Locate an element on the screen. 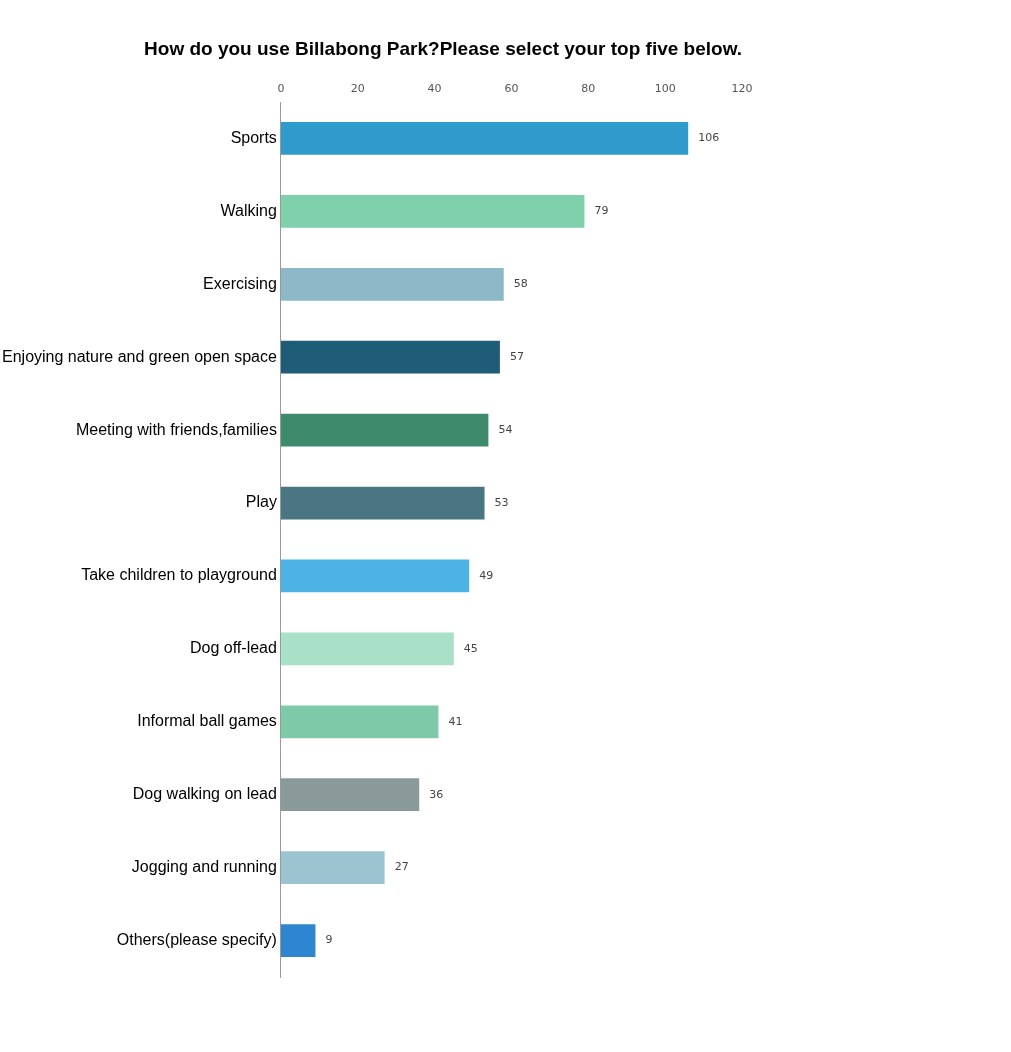 The image size is (1011, 1052). data-label: 58 is located at coordinates (520, 284).